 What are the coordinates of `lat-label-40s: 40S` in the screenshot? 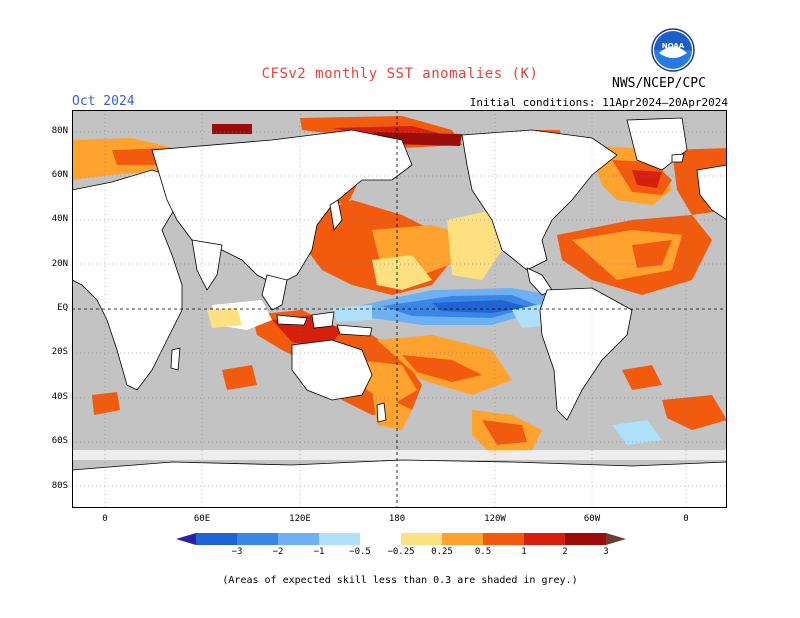 It's located at (59, 397).